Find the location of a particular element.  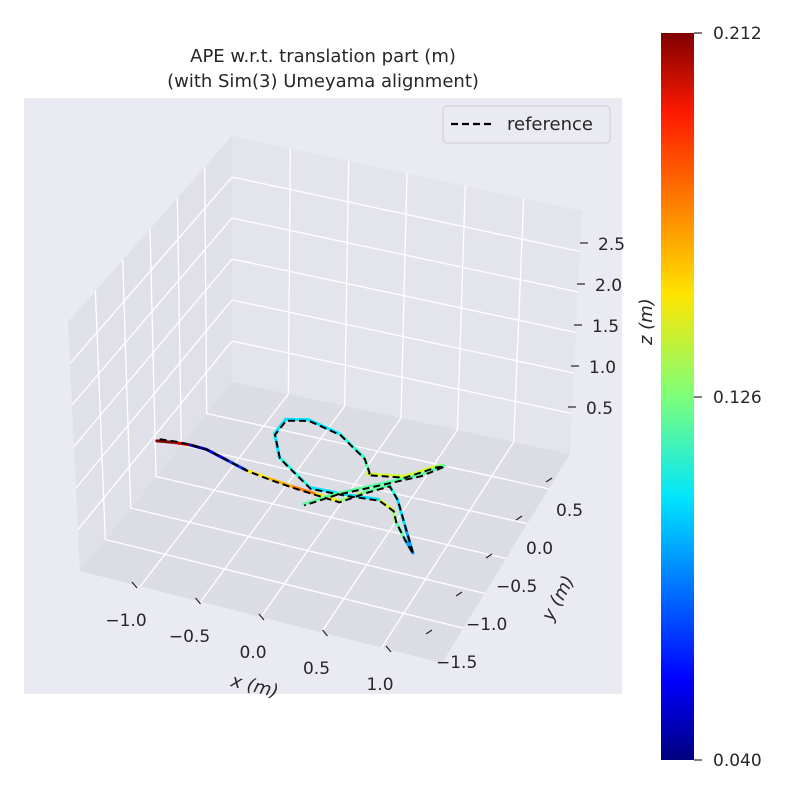

legend-box is located at coordinates (526, 124).